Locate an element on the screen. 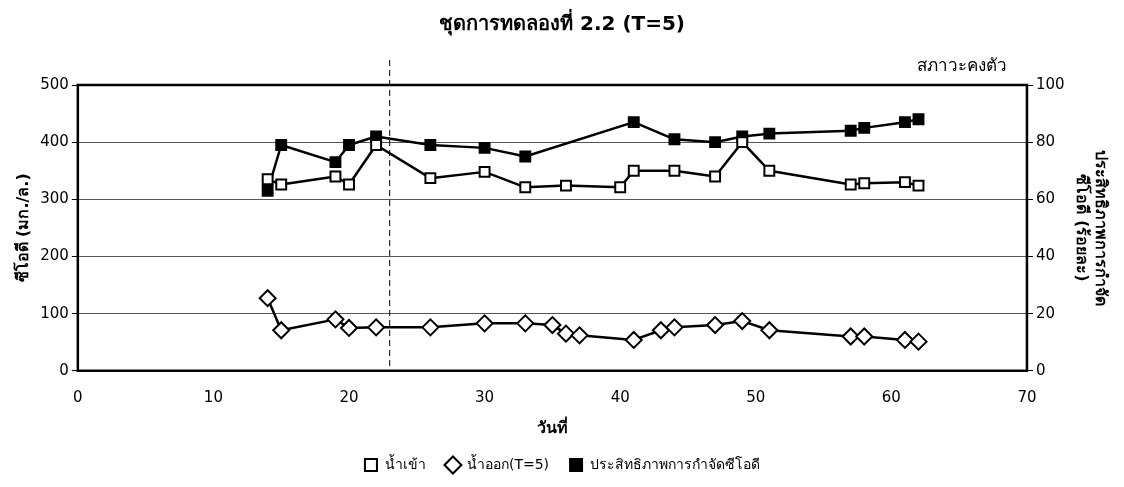 This screenshot has width=1124, height=487. chart-title: ชุดการทดลองที่ 2.2 (T=5) is located at coordinates (562, 22).